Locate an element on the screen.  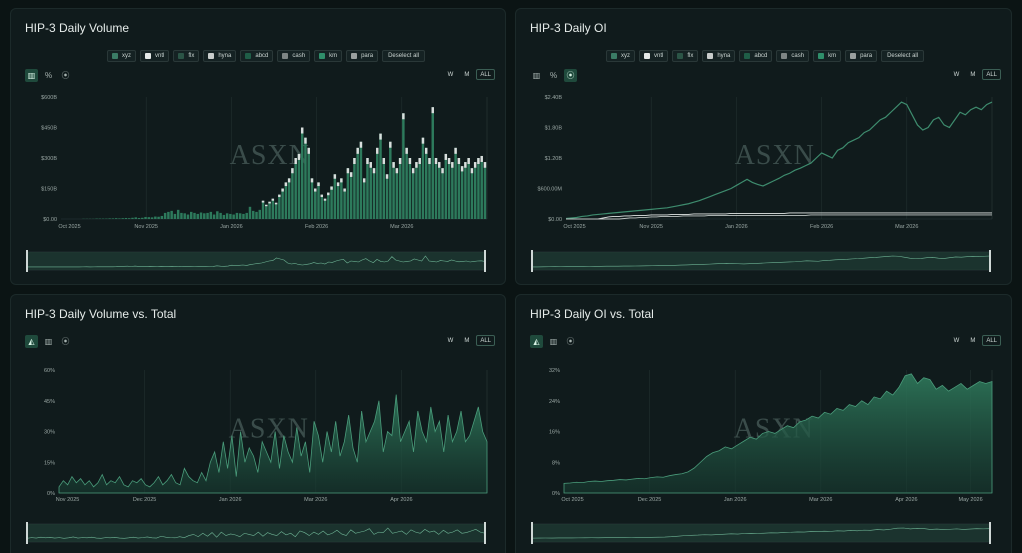
x-tick-label: Mar 2026 is located at coordinates (401, 227).